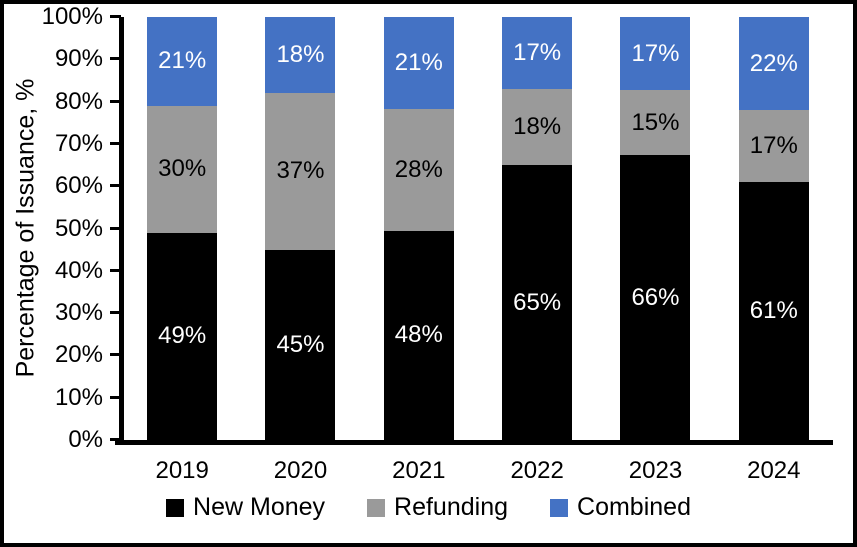 This screenshot has height=547, width=857. Describe the element at coordinates (182, 470) in the screenshot. I see `x-label-2019: 2019` at that location.